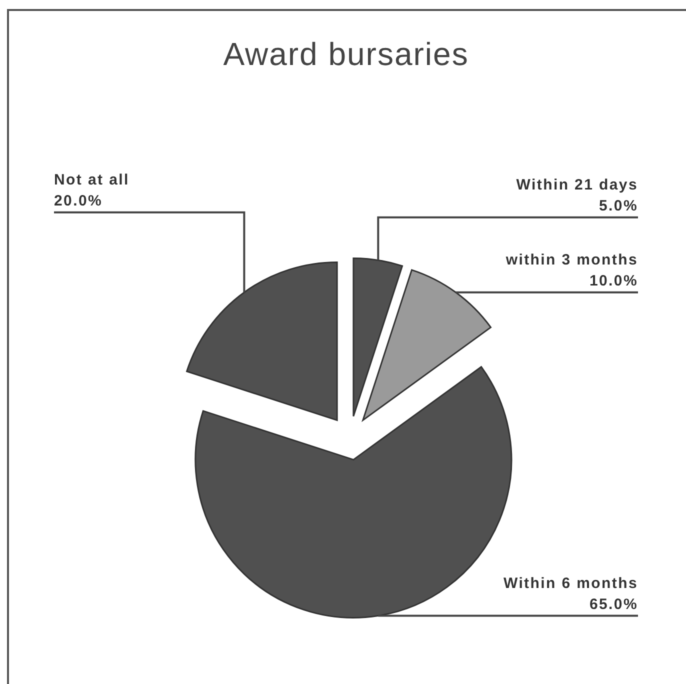  Describe the element at coordinates (613, 604) in the screenshot. I see `data-label: 65.0%` at that location.